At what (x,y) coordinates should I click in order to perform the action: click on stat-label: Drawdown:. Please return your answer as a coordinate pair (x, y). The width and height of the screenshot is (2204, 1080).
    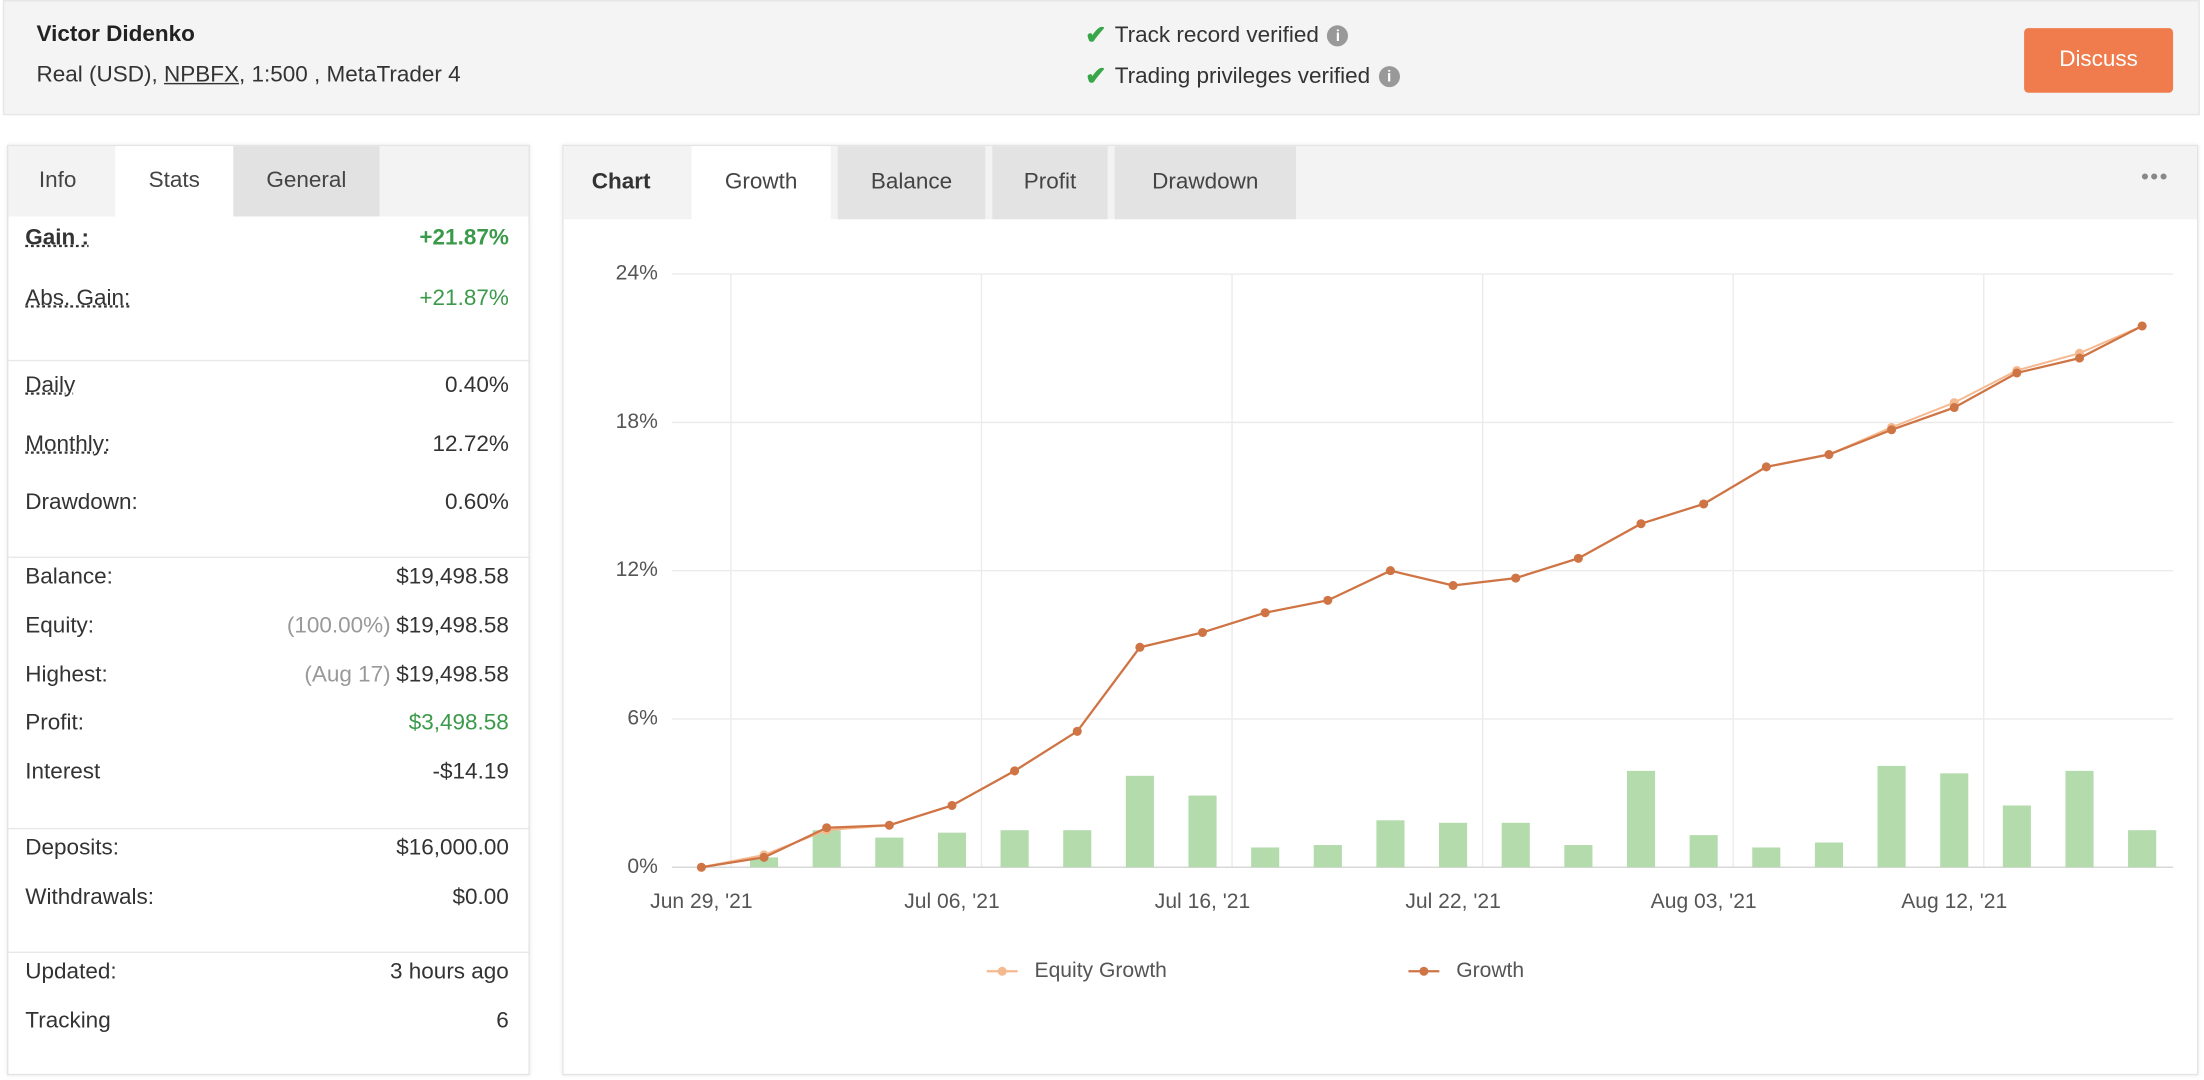
    Looking at the image, I should click on (81, 502).